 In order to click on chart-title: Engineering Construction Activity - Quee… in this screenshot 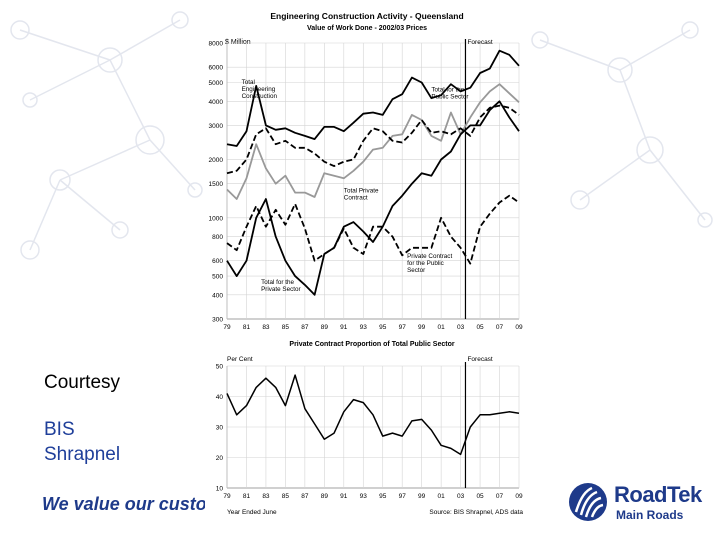, I will do `click(366, 16)`.